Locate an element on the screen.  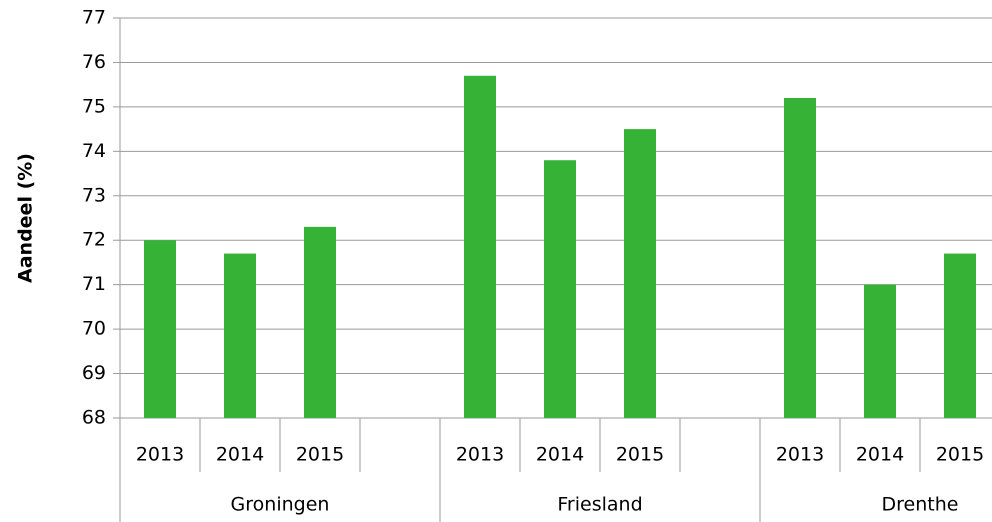
group-label: Friesland is located at coordinates (599, 505).